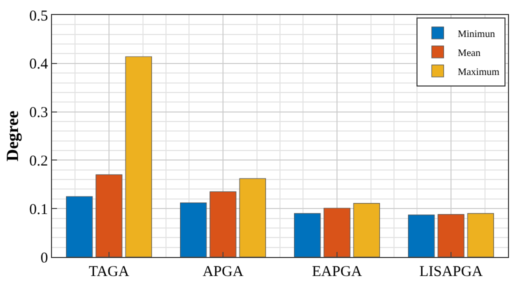 The image size is (517, 288). I want to click on x-tick-label: EAPGA, so click(337, 272).